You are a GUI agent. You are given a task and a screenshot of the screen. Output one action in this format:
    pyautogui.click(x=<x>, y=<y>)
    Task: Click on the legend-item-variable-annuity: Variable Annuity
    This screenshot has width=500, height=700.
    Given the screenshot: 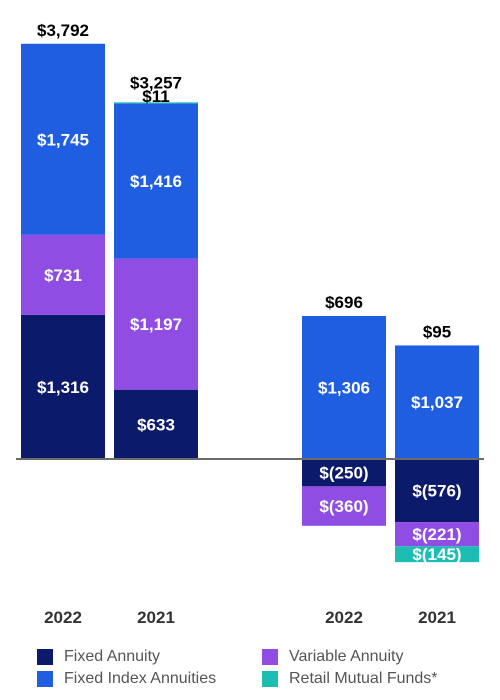 What is the action you would take?
    pyautogui.click(x=332, y=657)
    